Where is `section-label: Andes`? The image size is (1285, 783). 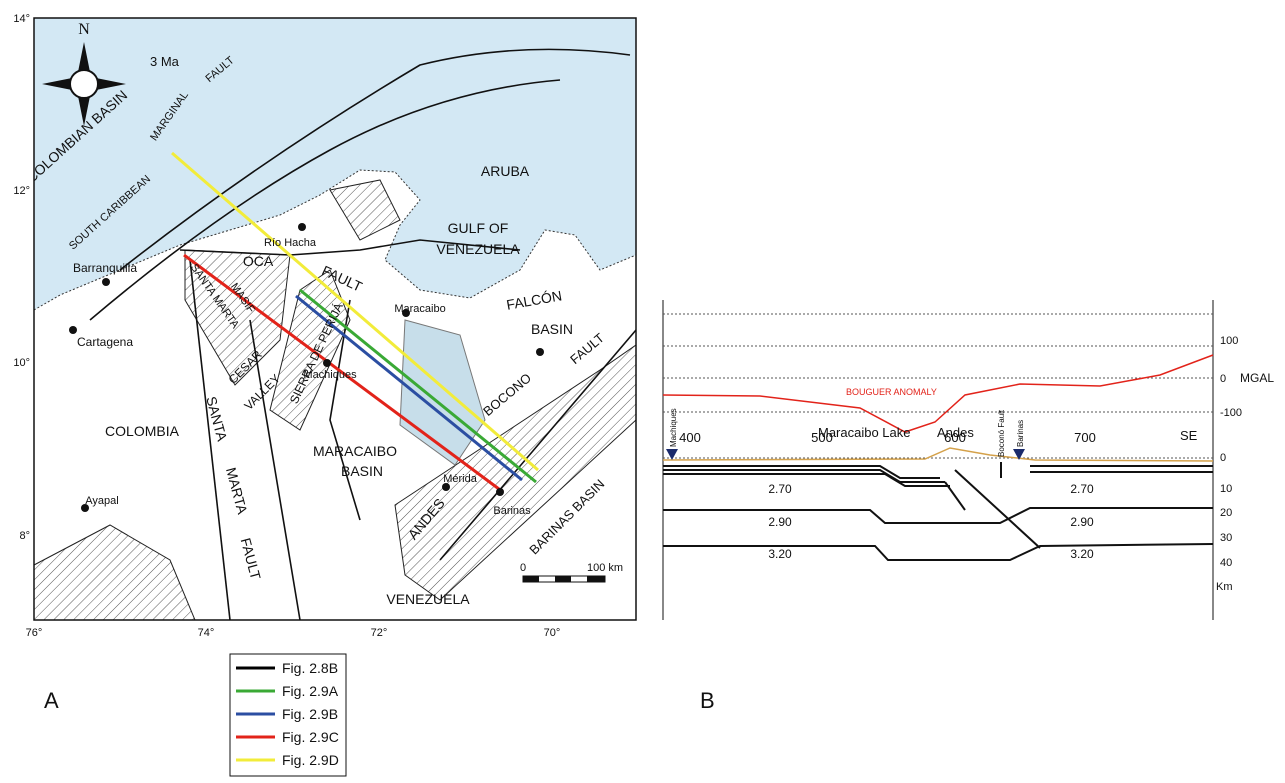 section-label: Andes is located at coordinates (955, 432).